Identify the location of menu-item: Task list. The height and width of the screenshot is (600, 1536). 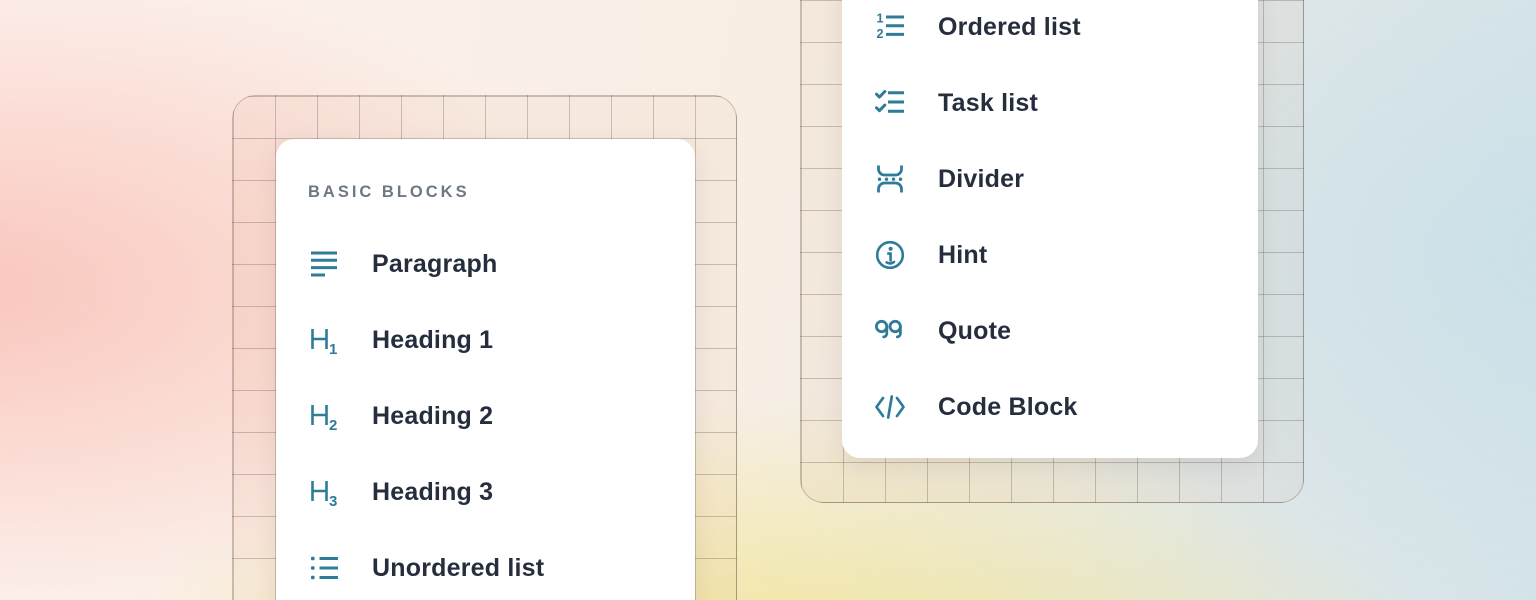
(1066, 103).